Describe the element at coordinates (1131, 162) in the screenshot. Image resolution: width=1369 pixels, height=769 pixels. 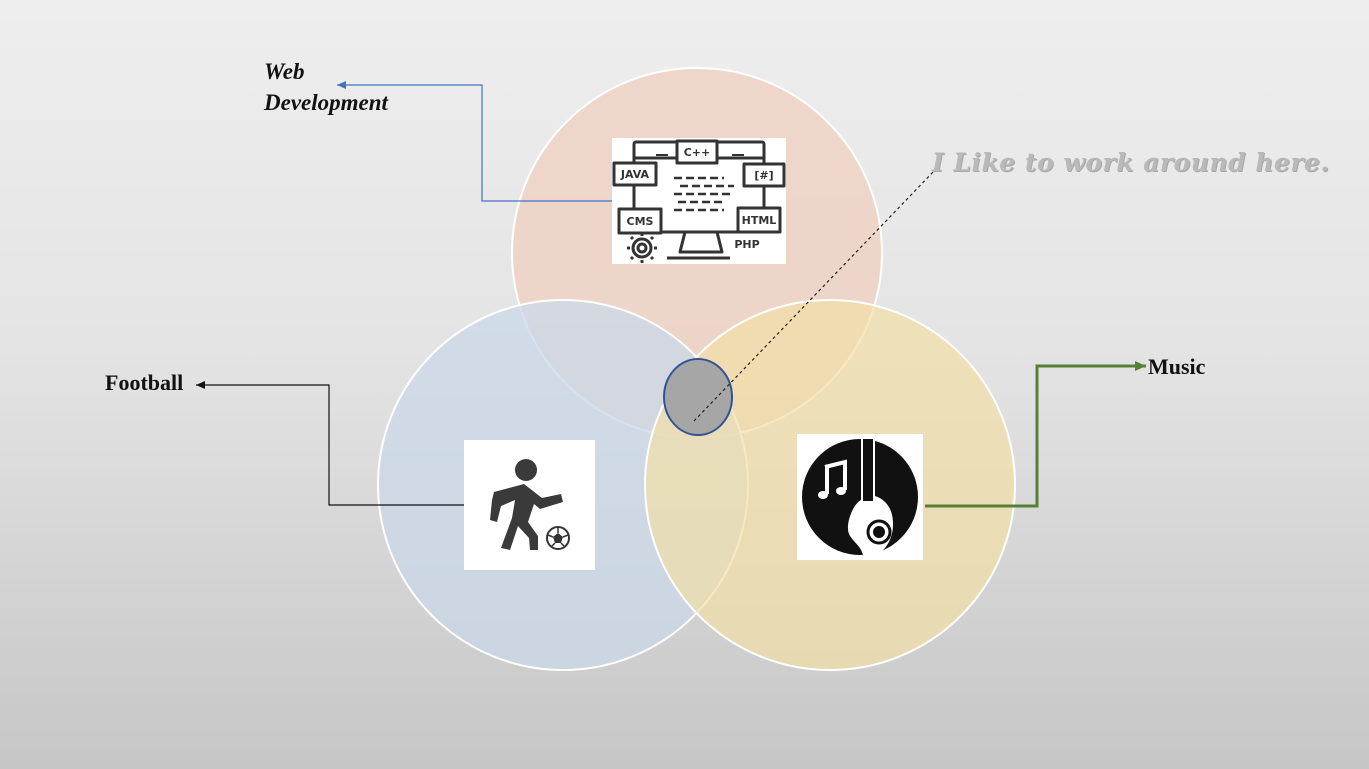
I see `note-label: I Like to work around here.` at that location.